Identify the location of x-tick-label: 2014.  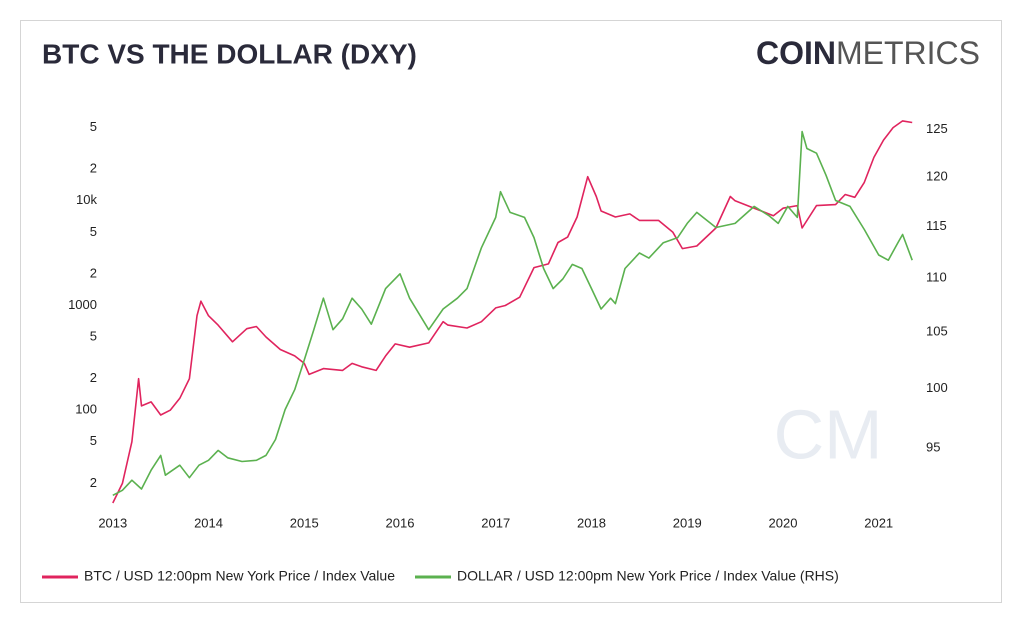
(208, 522).